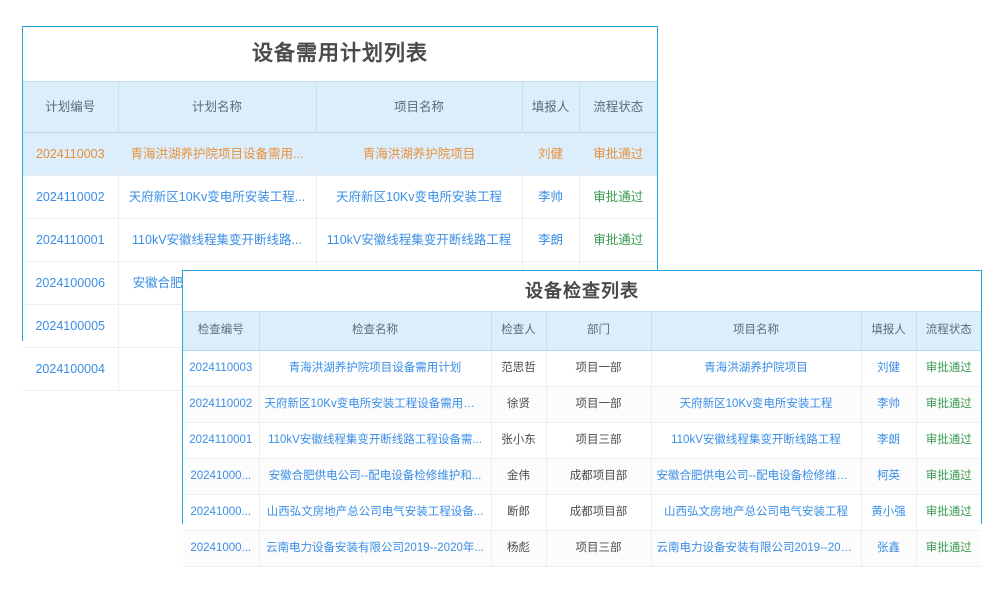  I want to click on plan-col-status: 流程状态, so click(618, 107).